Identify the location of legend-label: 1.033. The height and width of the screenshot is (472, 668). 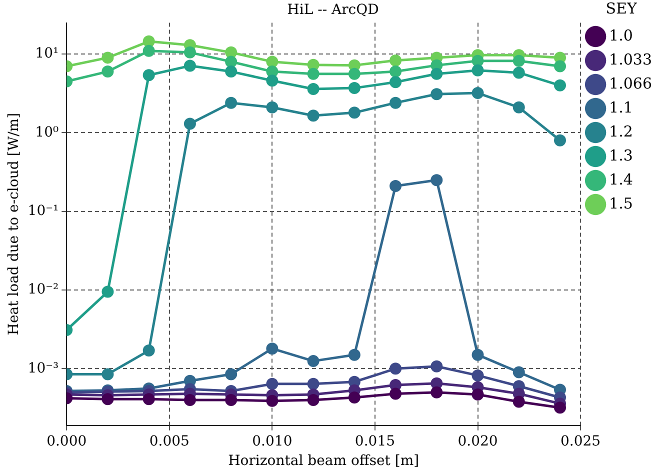
(630, 59).